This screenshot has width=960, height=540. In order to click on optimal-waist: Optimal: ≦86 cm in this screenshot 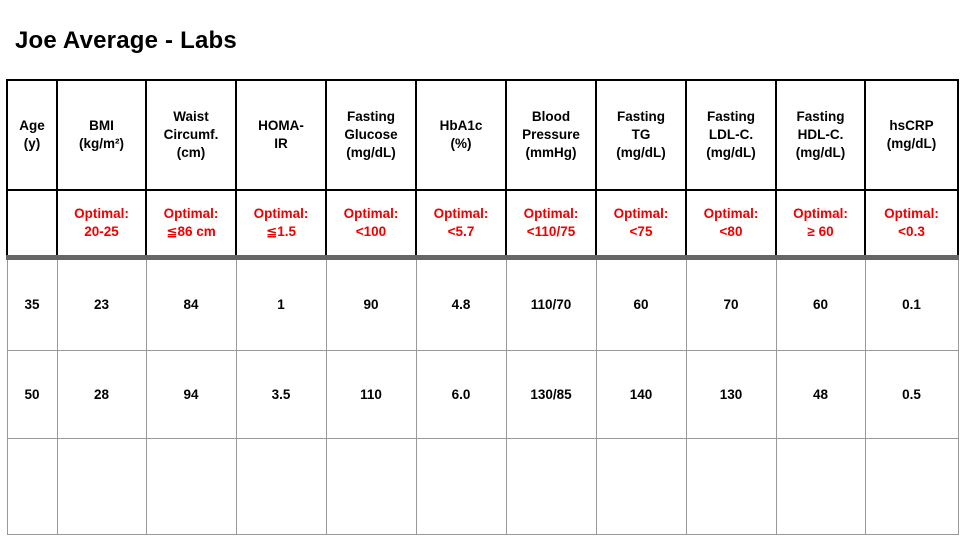, I will do `click(191, 224)`.